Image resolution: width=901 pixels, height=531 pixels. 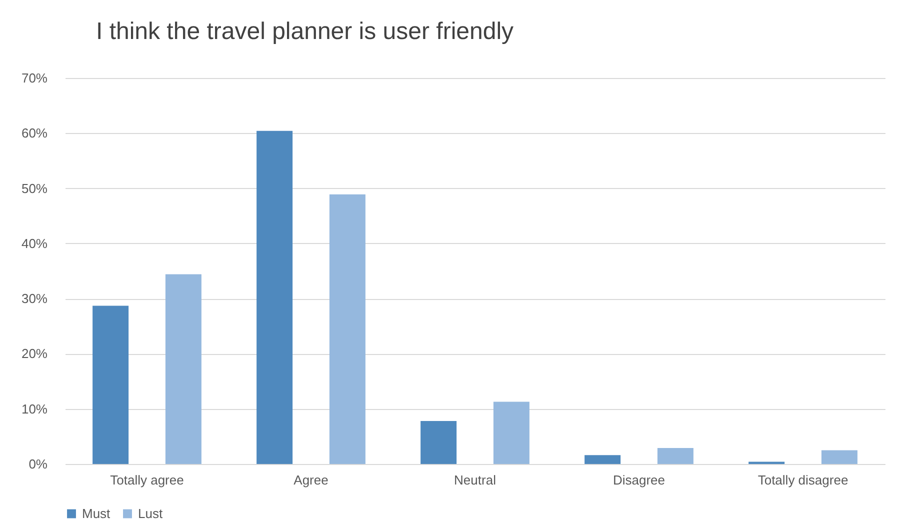 What do you see at coordinates (639, 480) in the screenshot?
I see `x-tick-label: Disagree` at bounding box center [639, 480].